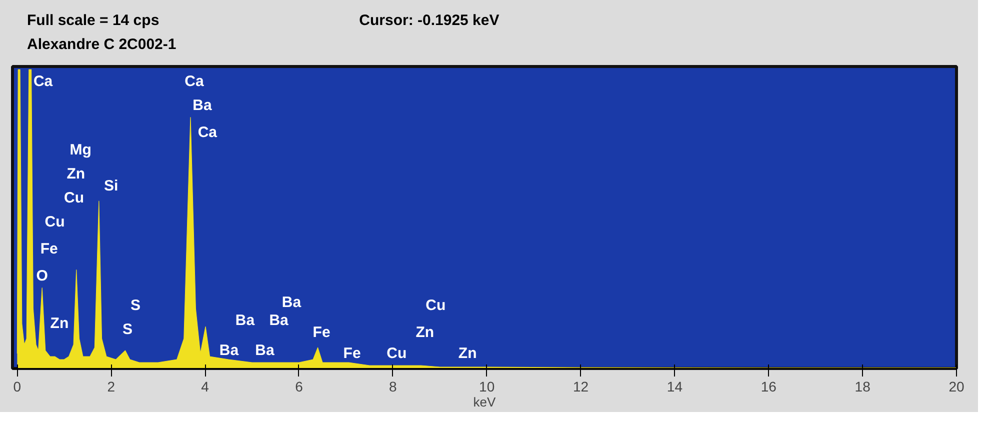  Describe the element at coordinates (768, 386) in the screenshot. I see `x-tick-label: 16` at that location.